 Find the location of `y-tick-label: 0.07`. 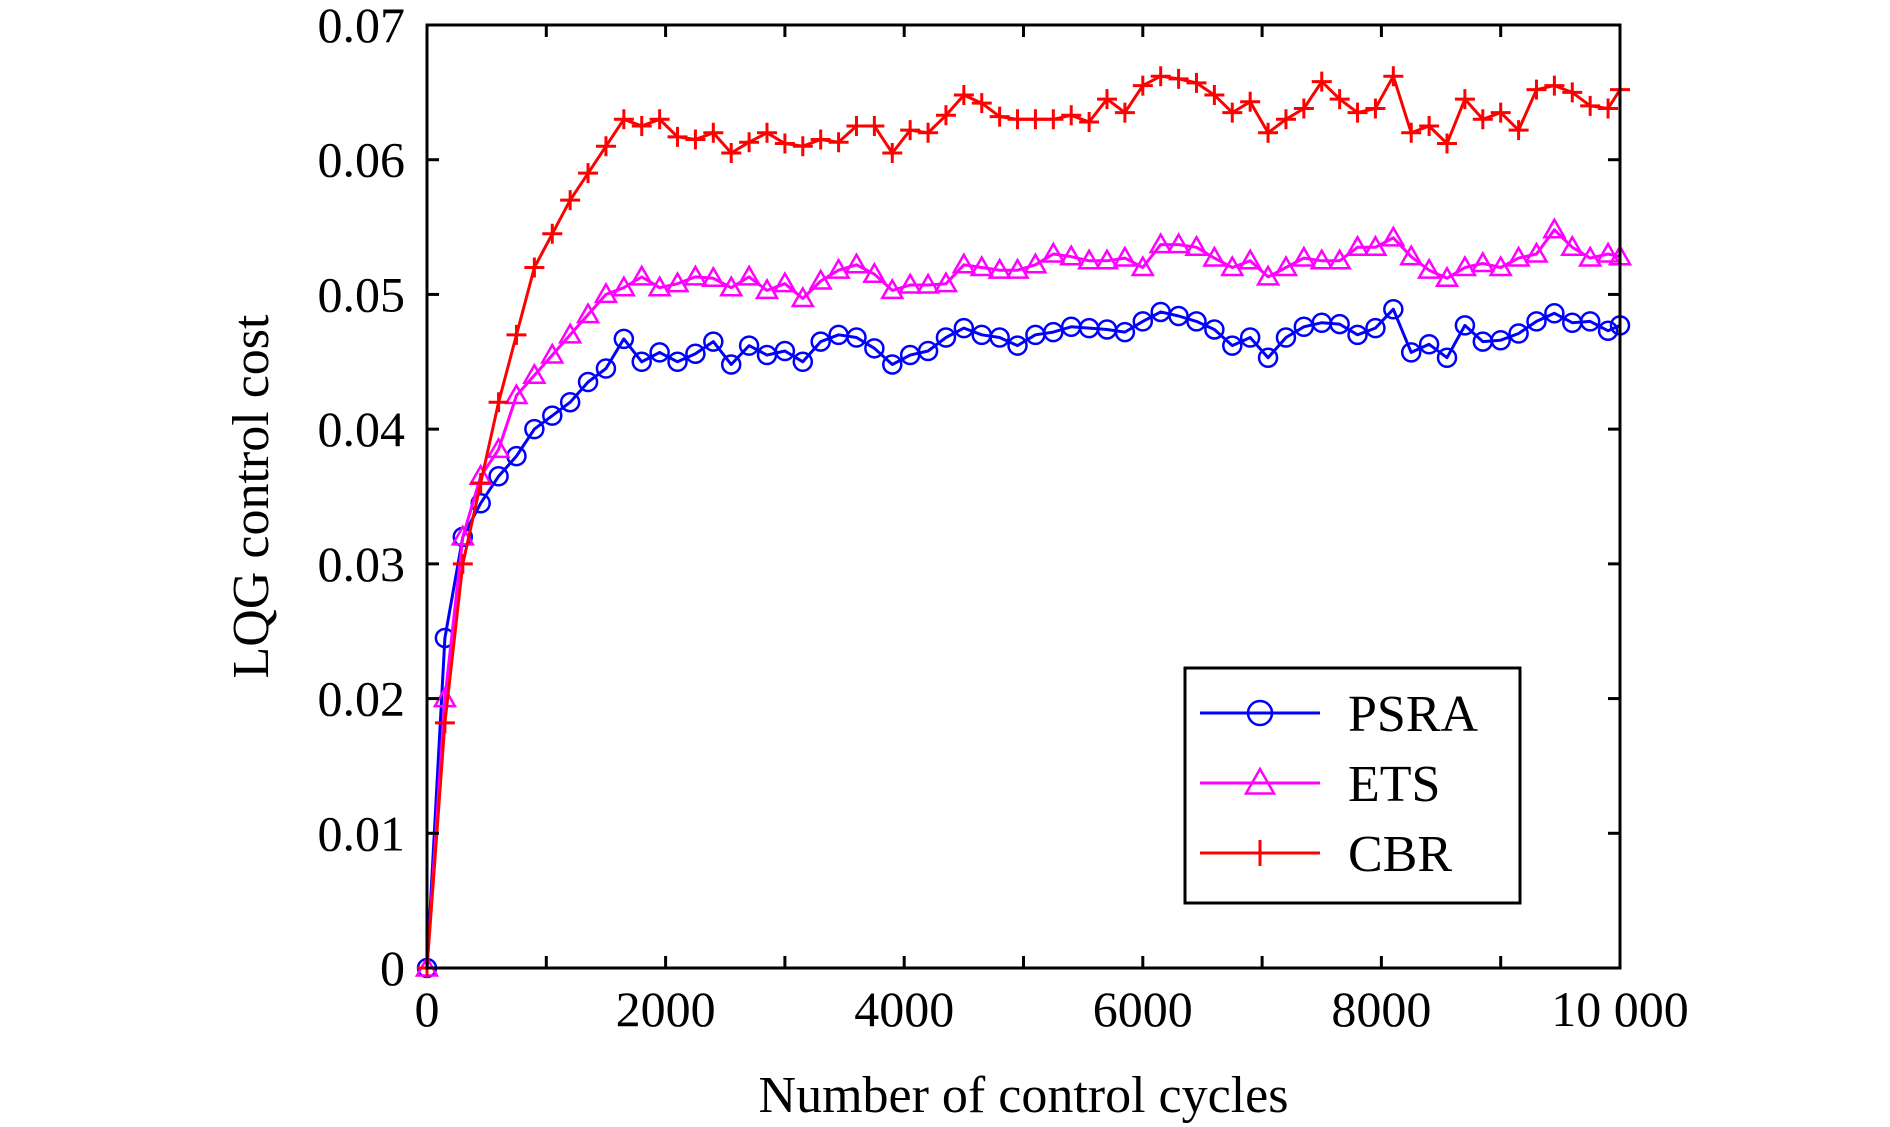

y-tick-label: 0.07 is located at coordinates (362, 26).